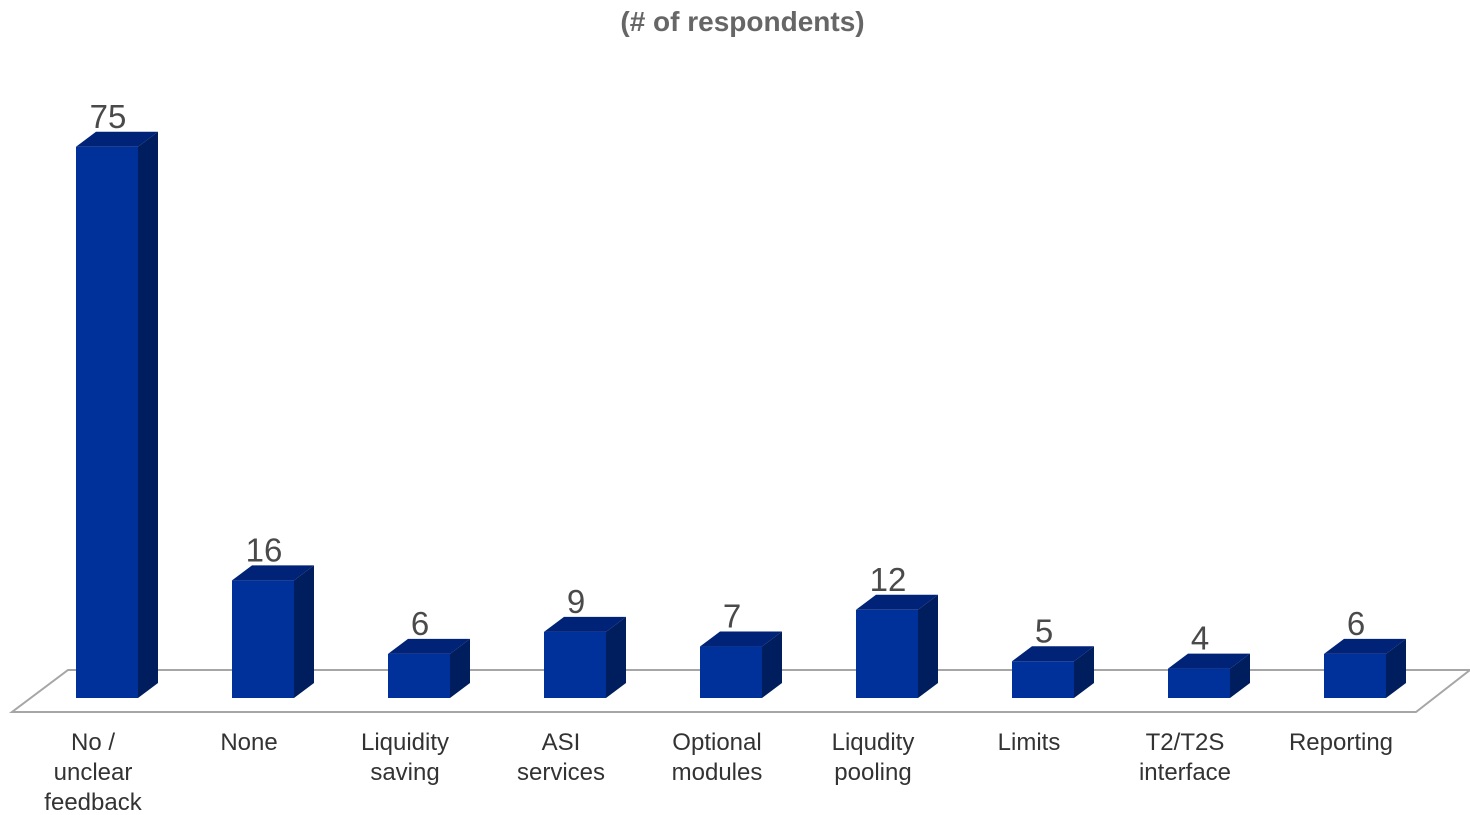  What do you see at coordinates (732, 616) in the screenshot?
I see `data-label: 7` at bounding box center [732, 616].